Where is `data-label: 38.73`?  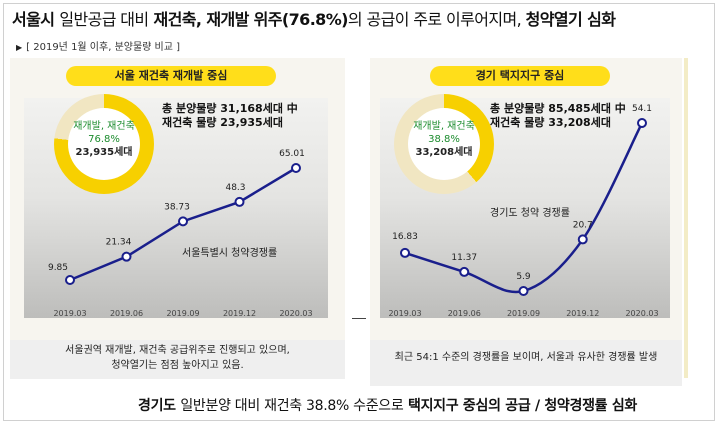
data-label: 38.73 is located at coordinates (177, 207).